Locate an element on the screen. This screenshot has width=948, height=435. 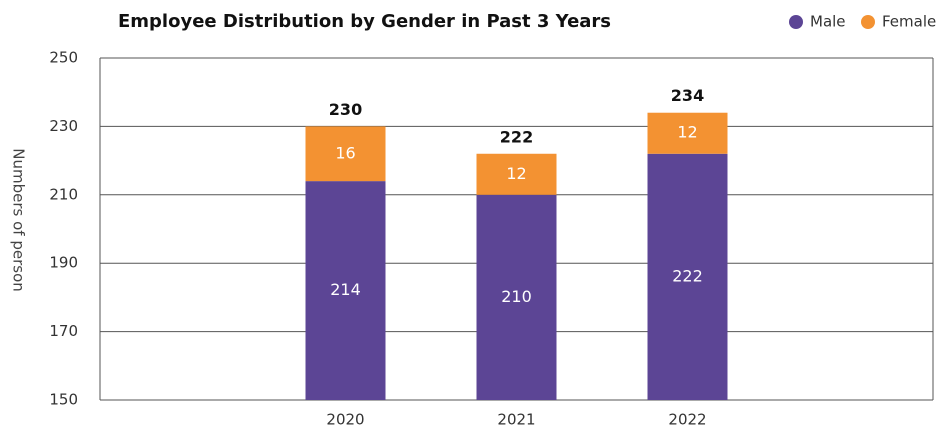
x-tick-label: 2020 is located at coordinates (345, 420).